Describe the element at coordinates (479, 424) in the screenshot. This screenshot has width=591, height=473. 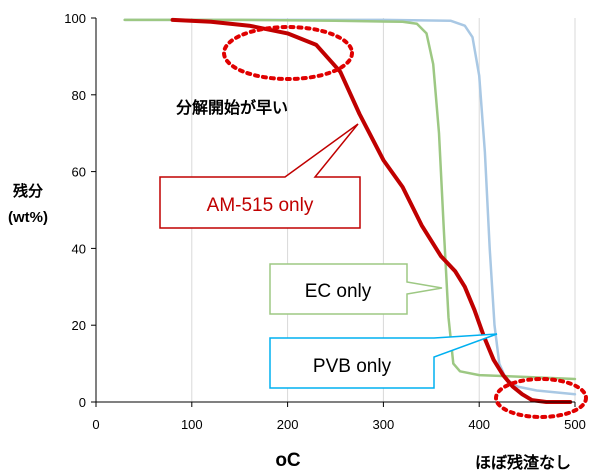
I see `x-tick-label-400: 400` at that location.